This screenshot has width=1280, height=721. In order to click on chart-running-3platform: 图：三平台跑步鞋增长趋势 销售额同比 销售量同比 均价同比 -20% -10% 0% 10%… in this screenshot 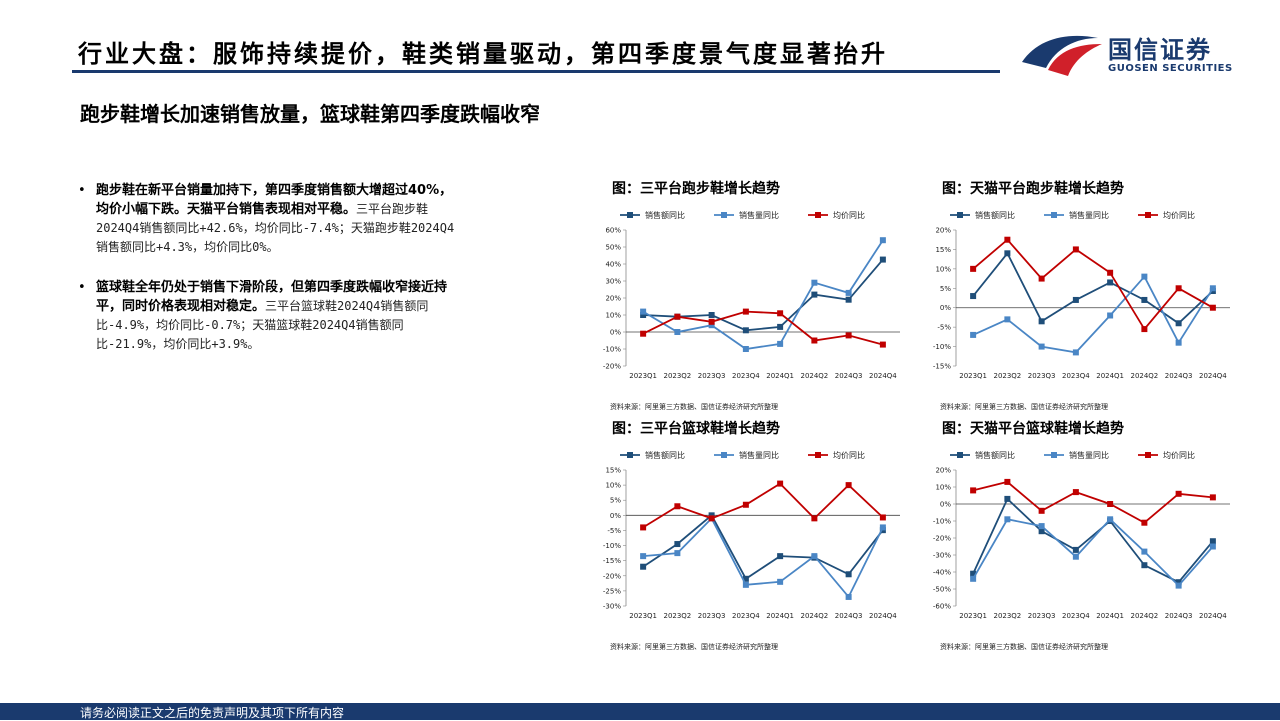, I will do `click(747, 295)`.